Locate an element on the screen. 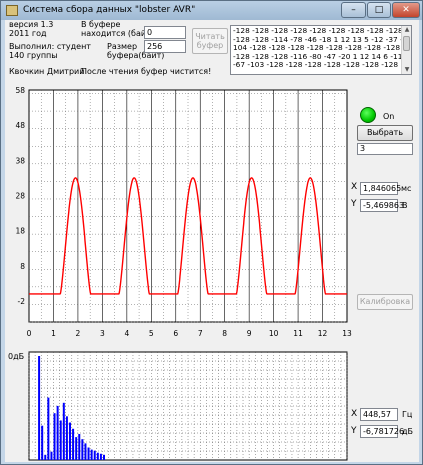  x-tick-label: 11 is located at coordinates (298, 333).